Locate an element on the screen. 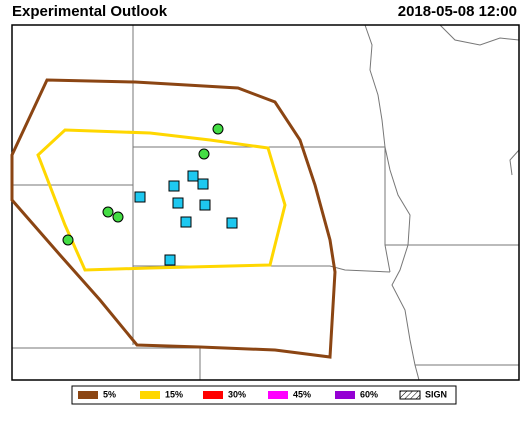  legend-label: 5% is located at coordinates (109, 394).